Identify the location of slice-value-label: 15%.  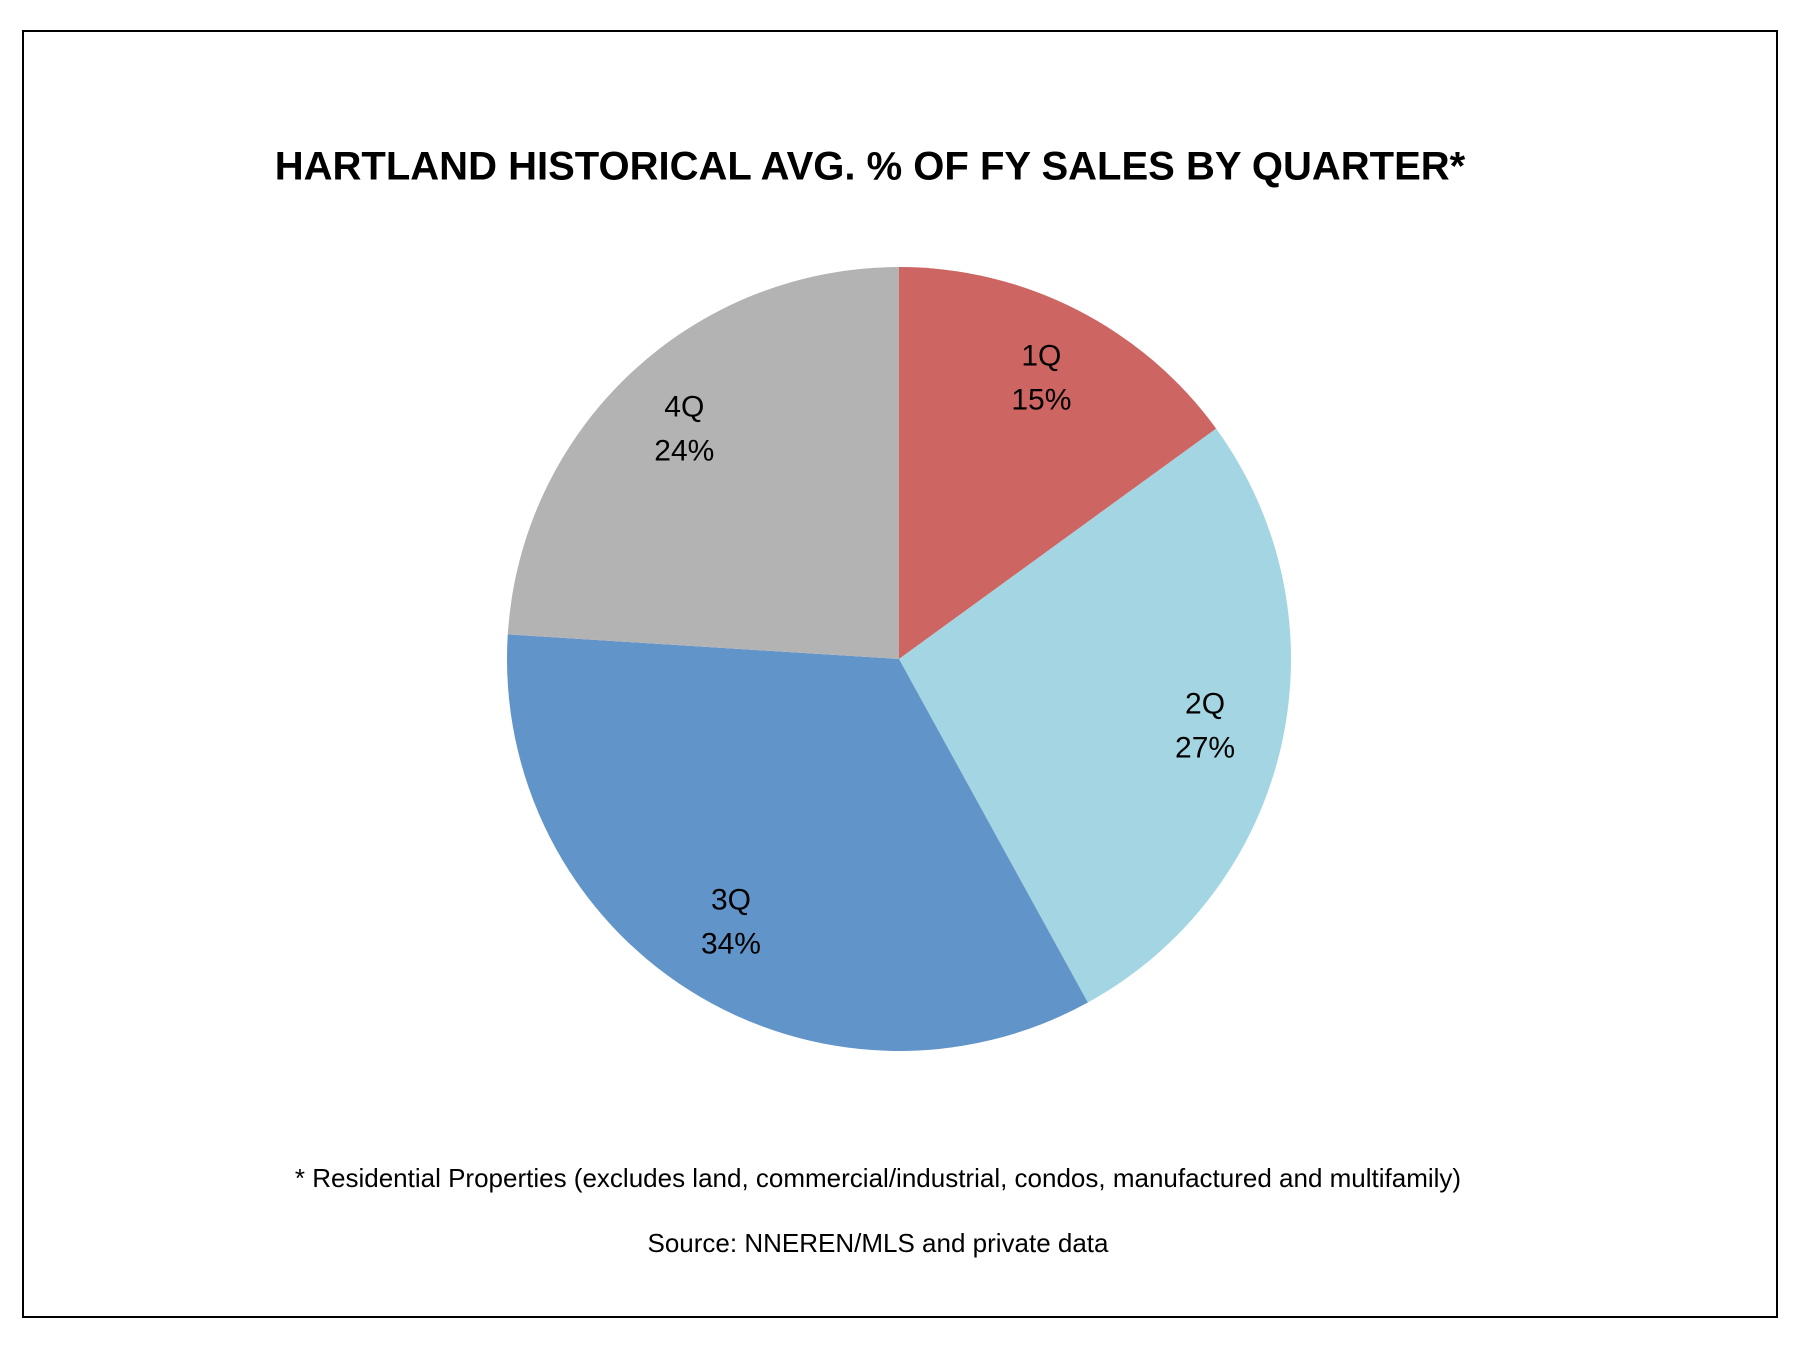
(1041, 400).